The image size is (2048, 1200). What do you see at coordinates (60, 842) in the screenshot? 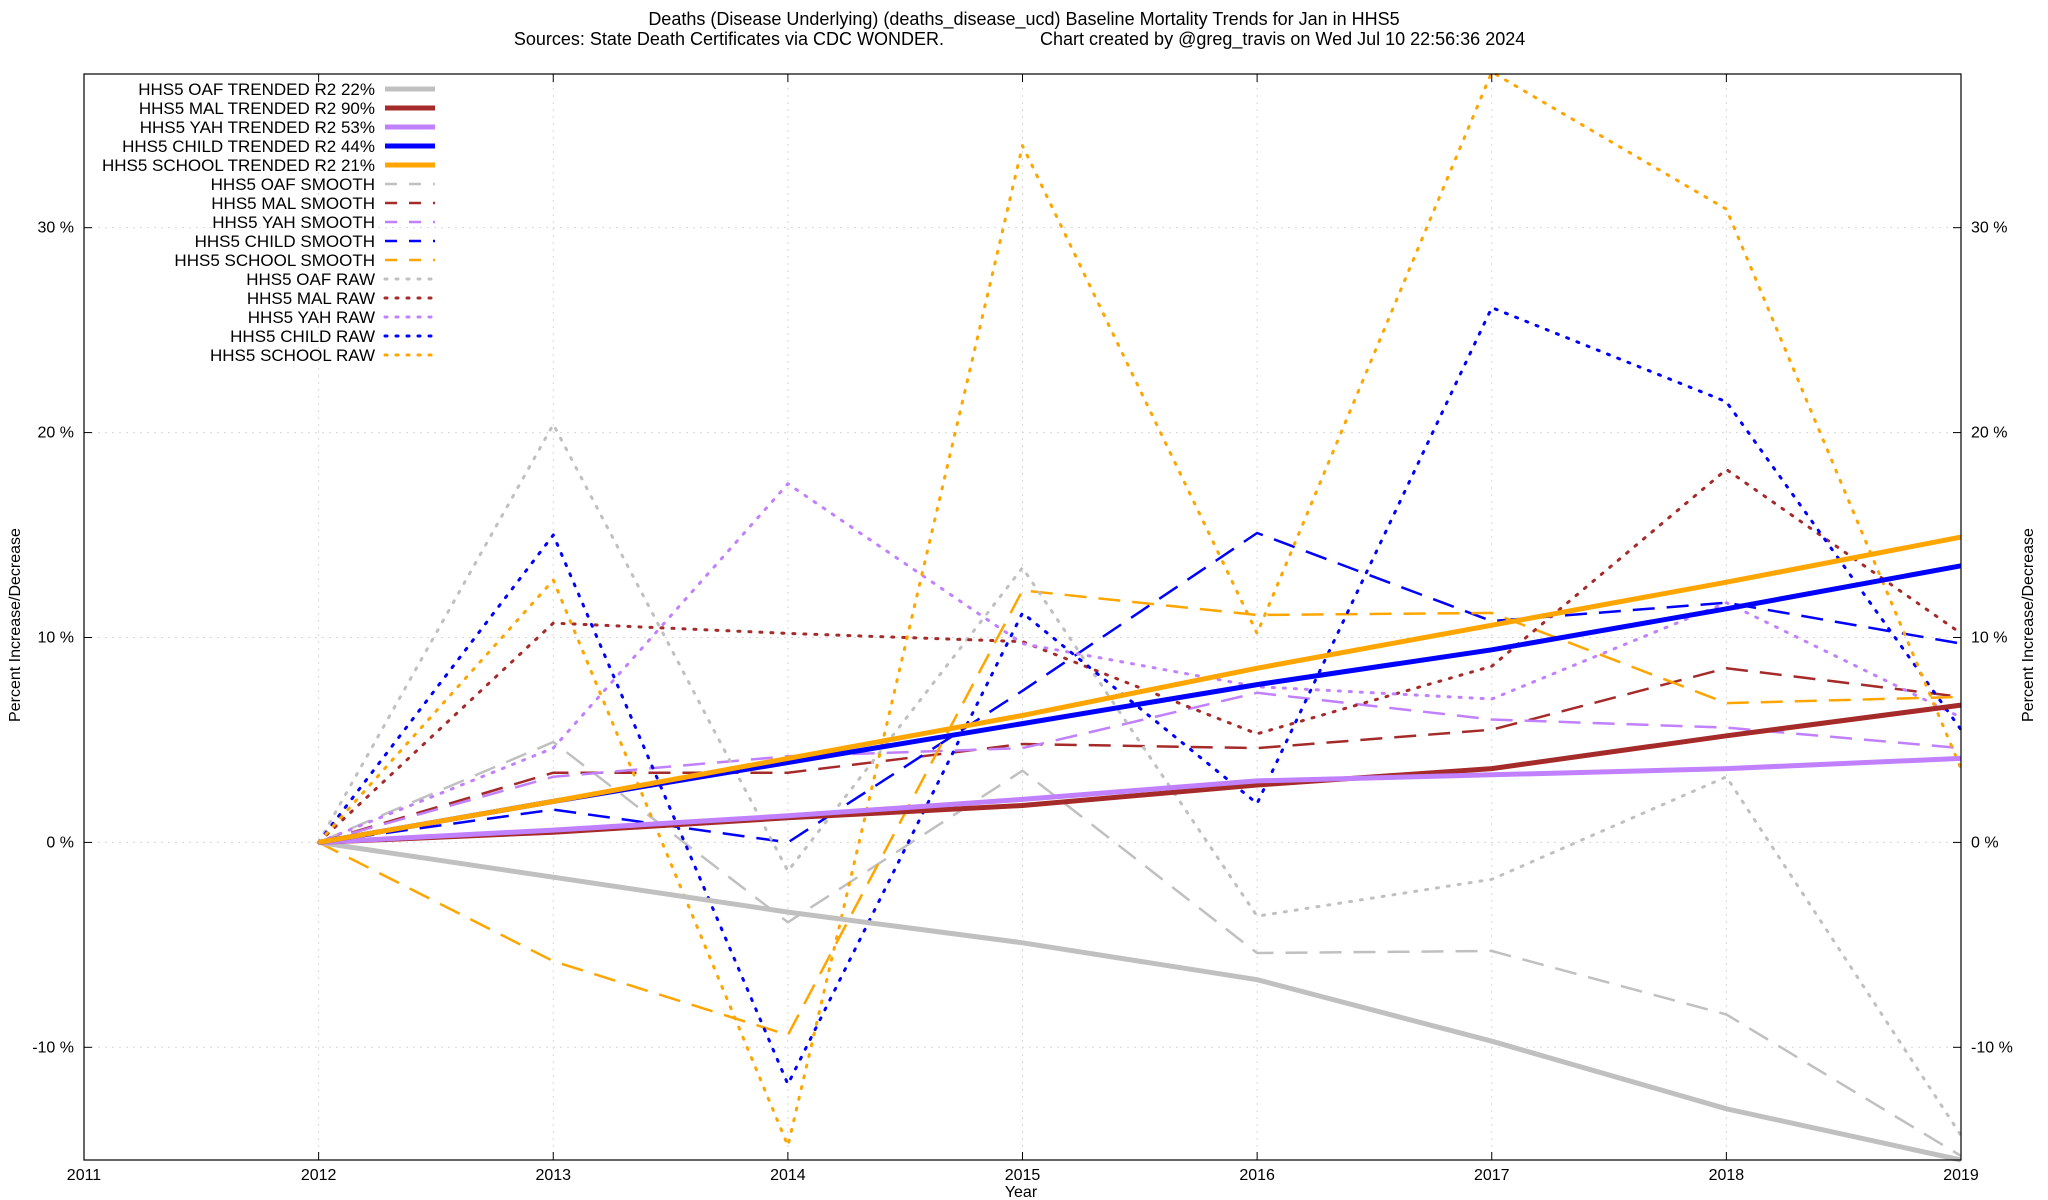
I see `y-tick-label-left: 0 %` at bounding box center [60, 842].